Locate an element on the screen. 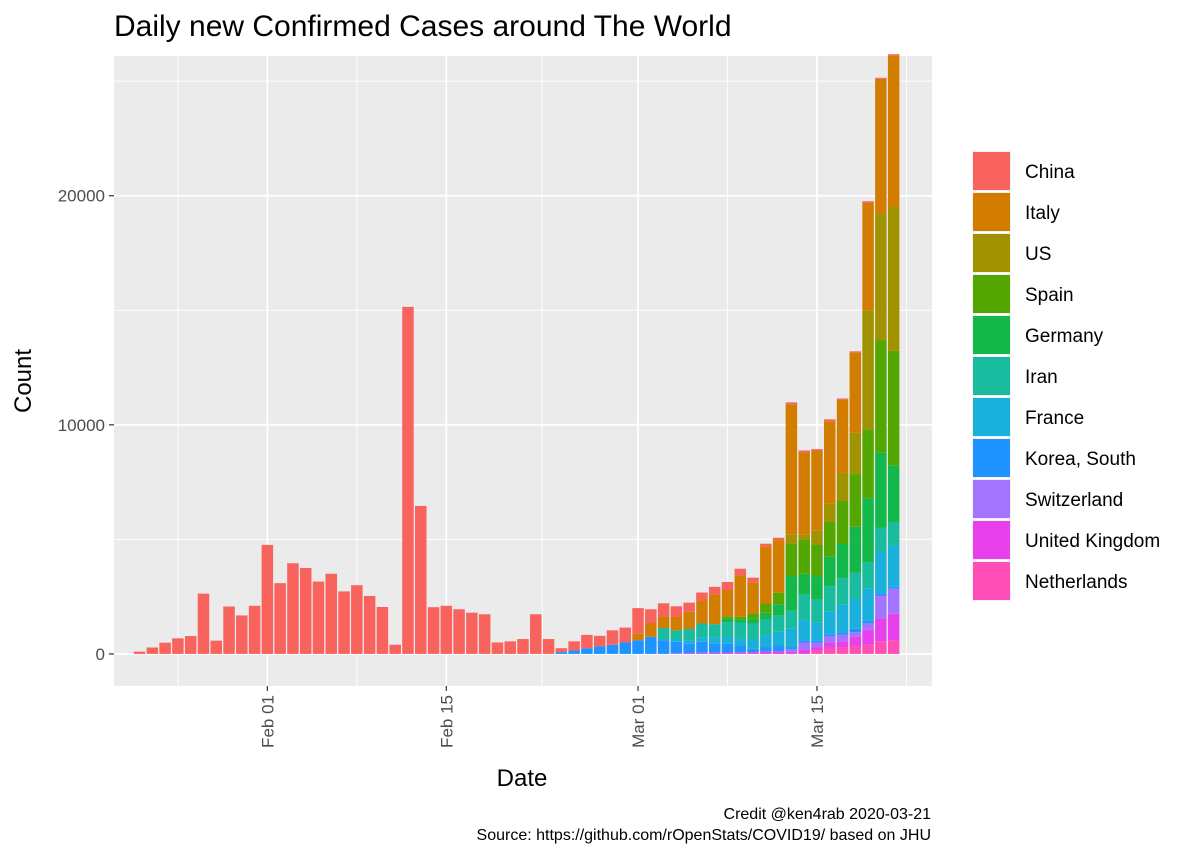  legend-swatch-italy is located at coordinates (991, 212).